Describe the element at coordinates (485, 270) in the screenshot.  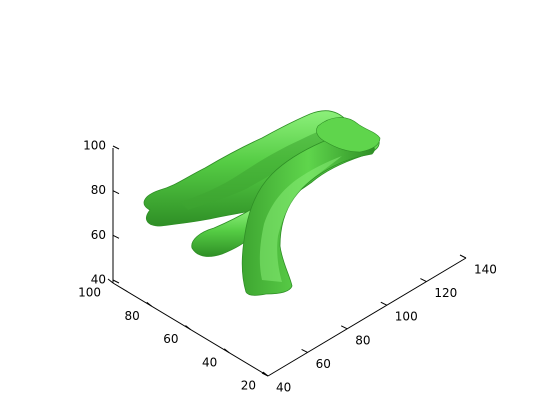
I see `x-axis-tick-label: 140` at that location.